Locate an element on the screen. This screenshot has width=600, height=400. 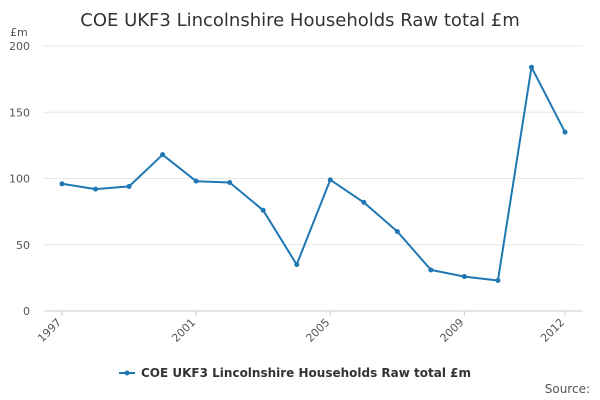
x-tick-label: 2012 is located at coordinates (552, 330).